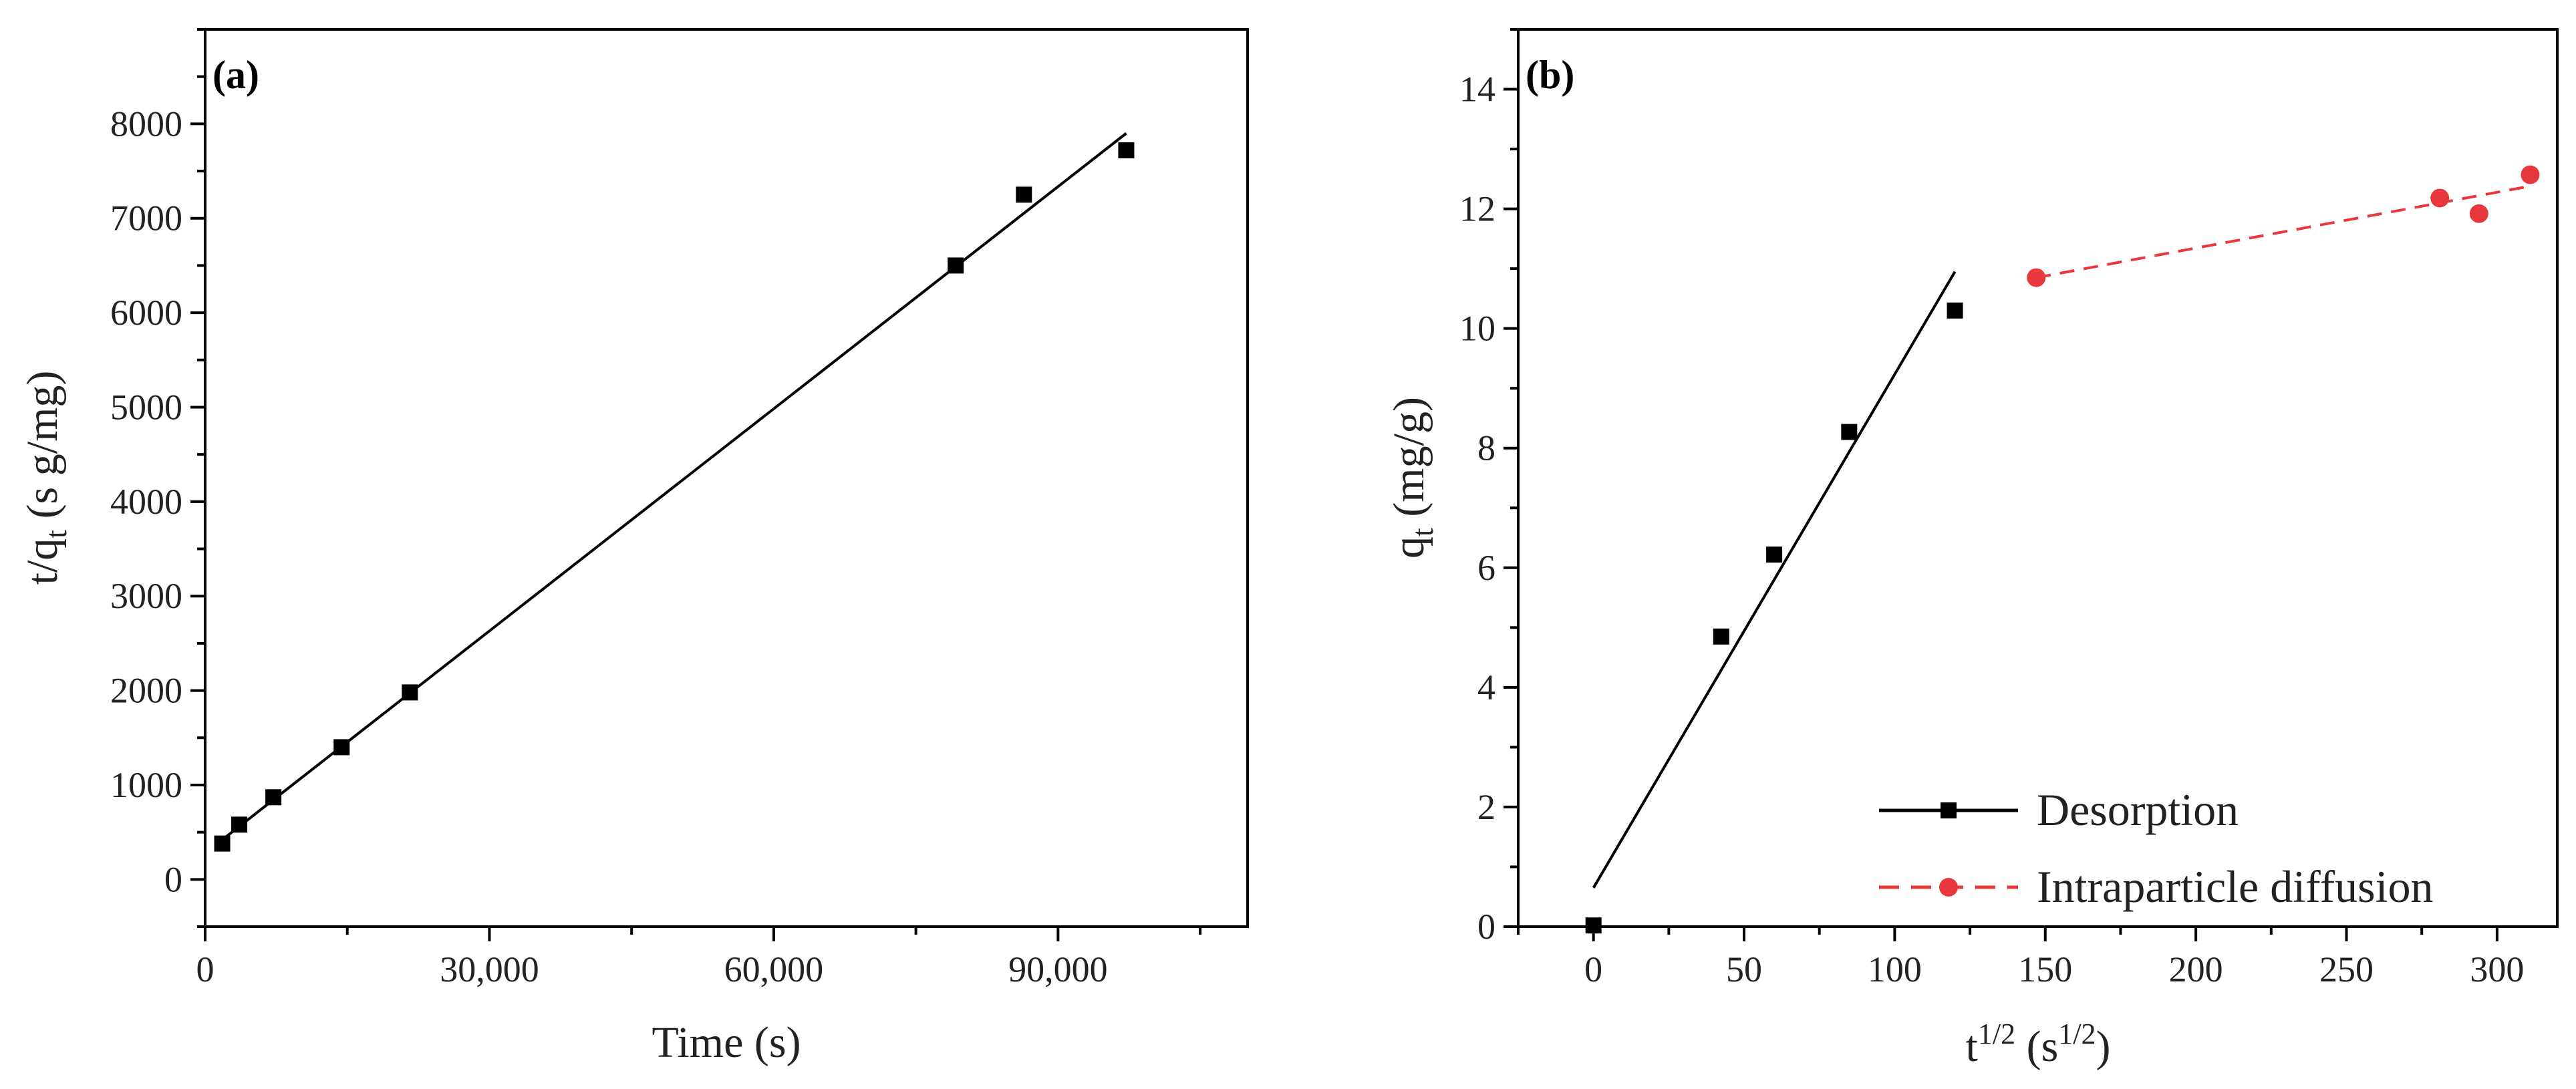 This screenshot has width=2576, height=1089. What do you see at coordinates (146, 313) in the screenshot?
I see `y-tick-label: 6000` at bounding box center [146, 313].